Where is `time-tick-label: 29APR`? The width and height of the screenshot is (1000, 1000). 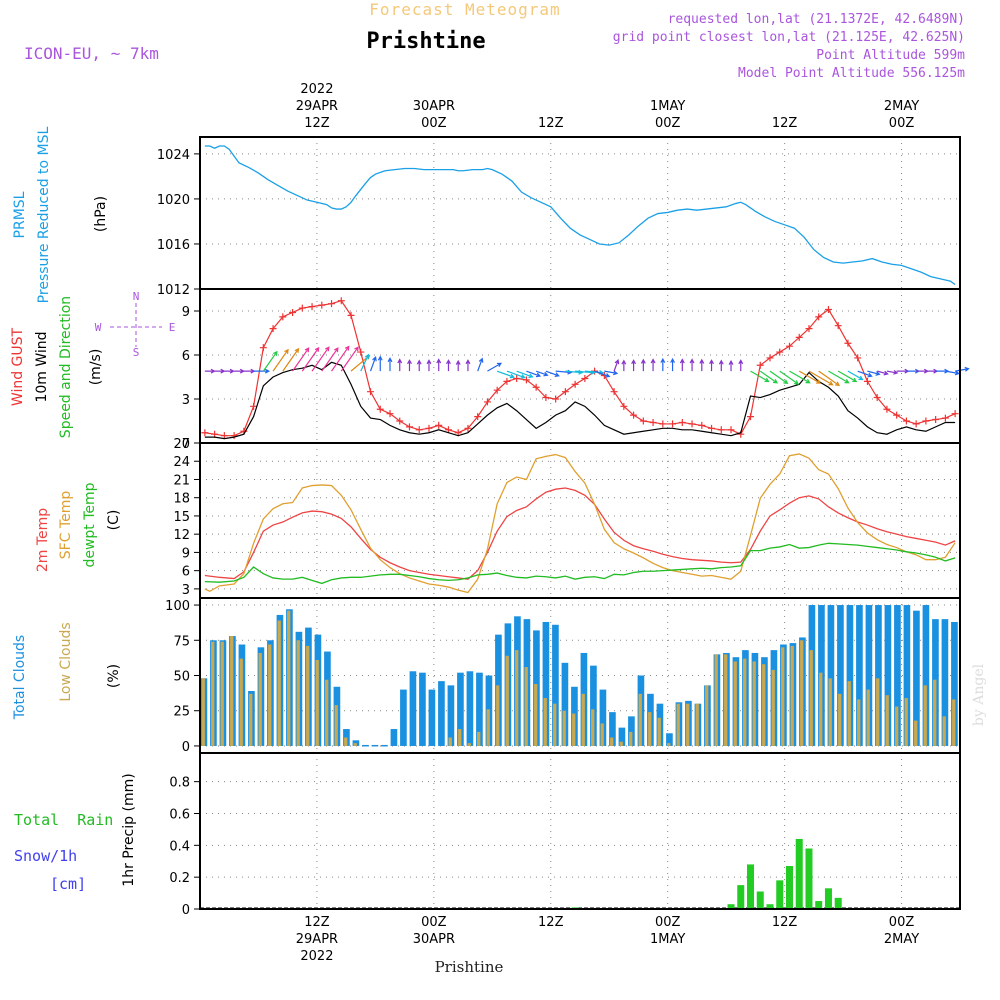
time-tick-label: 29APR is located at coordinates (317, 106).